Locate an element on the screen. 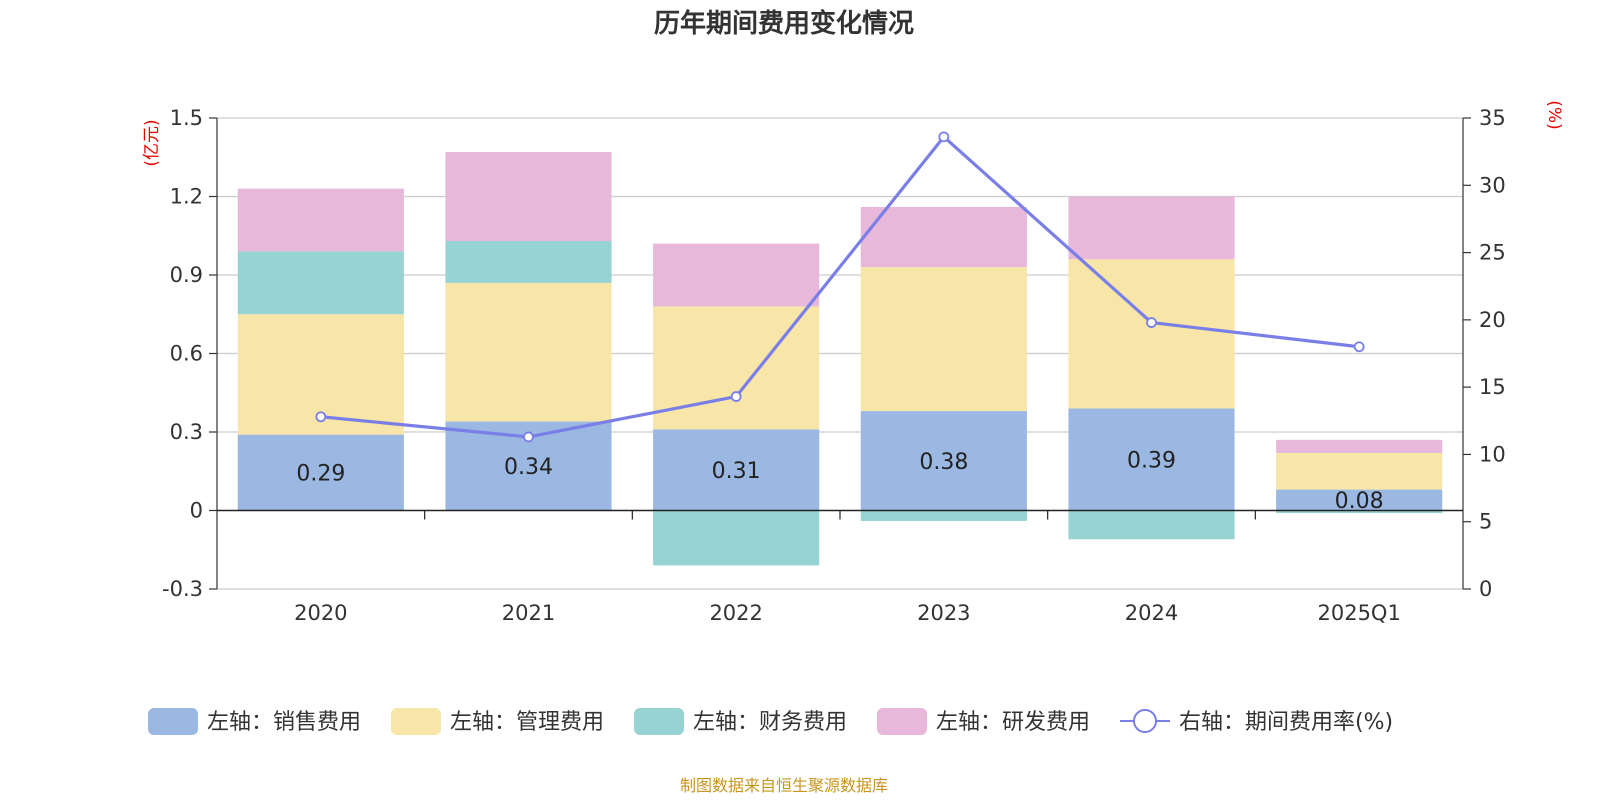 This screenshot has width=1600, height=800. source-note: 制图数据来自恒生聚源数据库 is located at coordinates (784, 785).